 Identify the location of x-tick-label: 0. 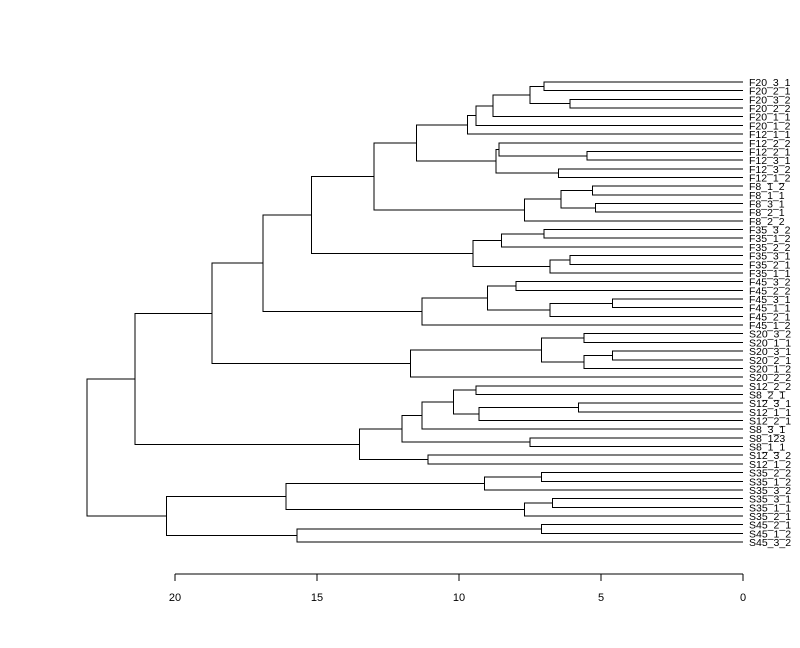
(743, 598).